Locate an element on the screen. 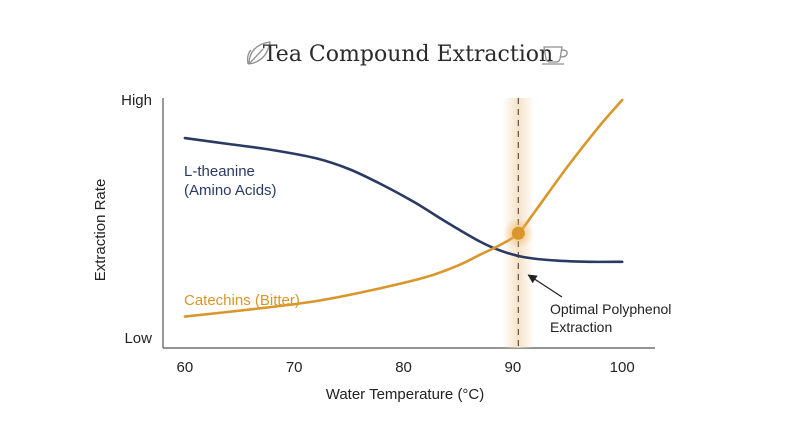  x-tick-label: 60 is located at coordinates (185, 367).